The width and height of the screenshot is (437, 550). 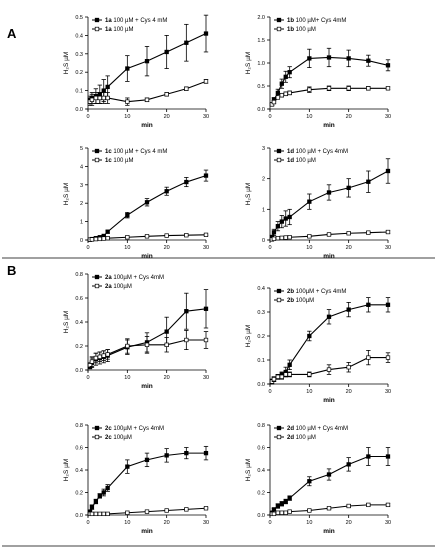 What do you see at coordinates (263, 180) in the screenshot?
I see `y-tick-label: 2` at bounding box center [263, 180].